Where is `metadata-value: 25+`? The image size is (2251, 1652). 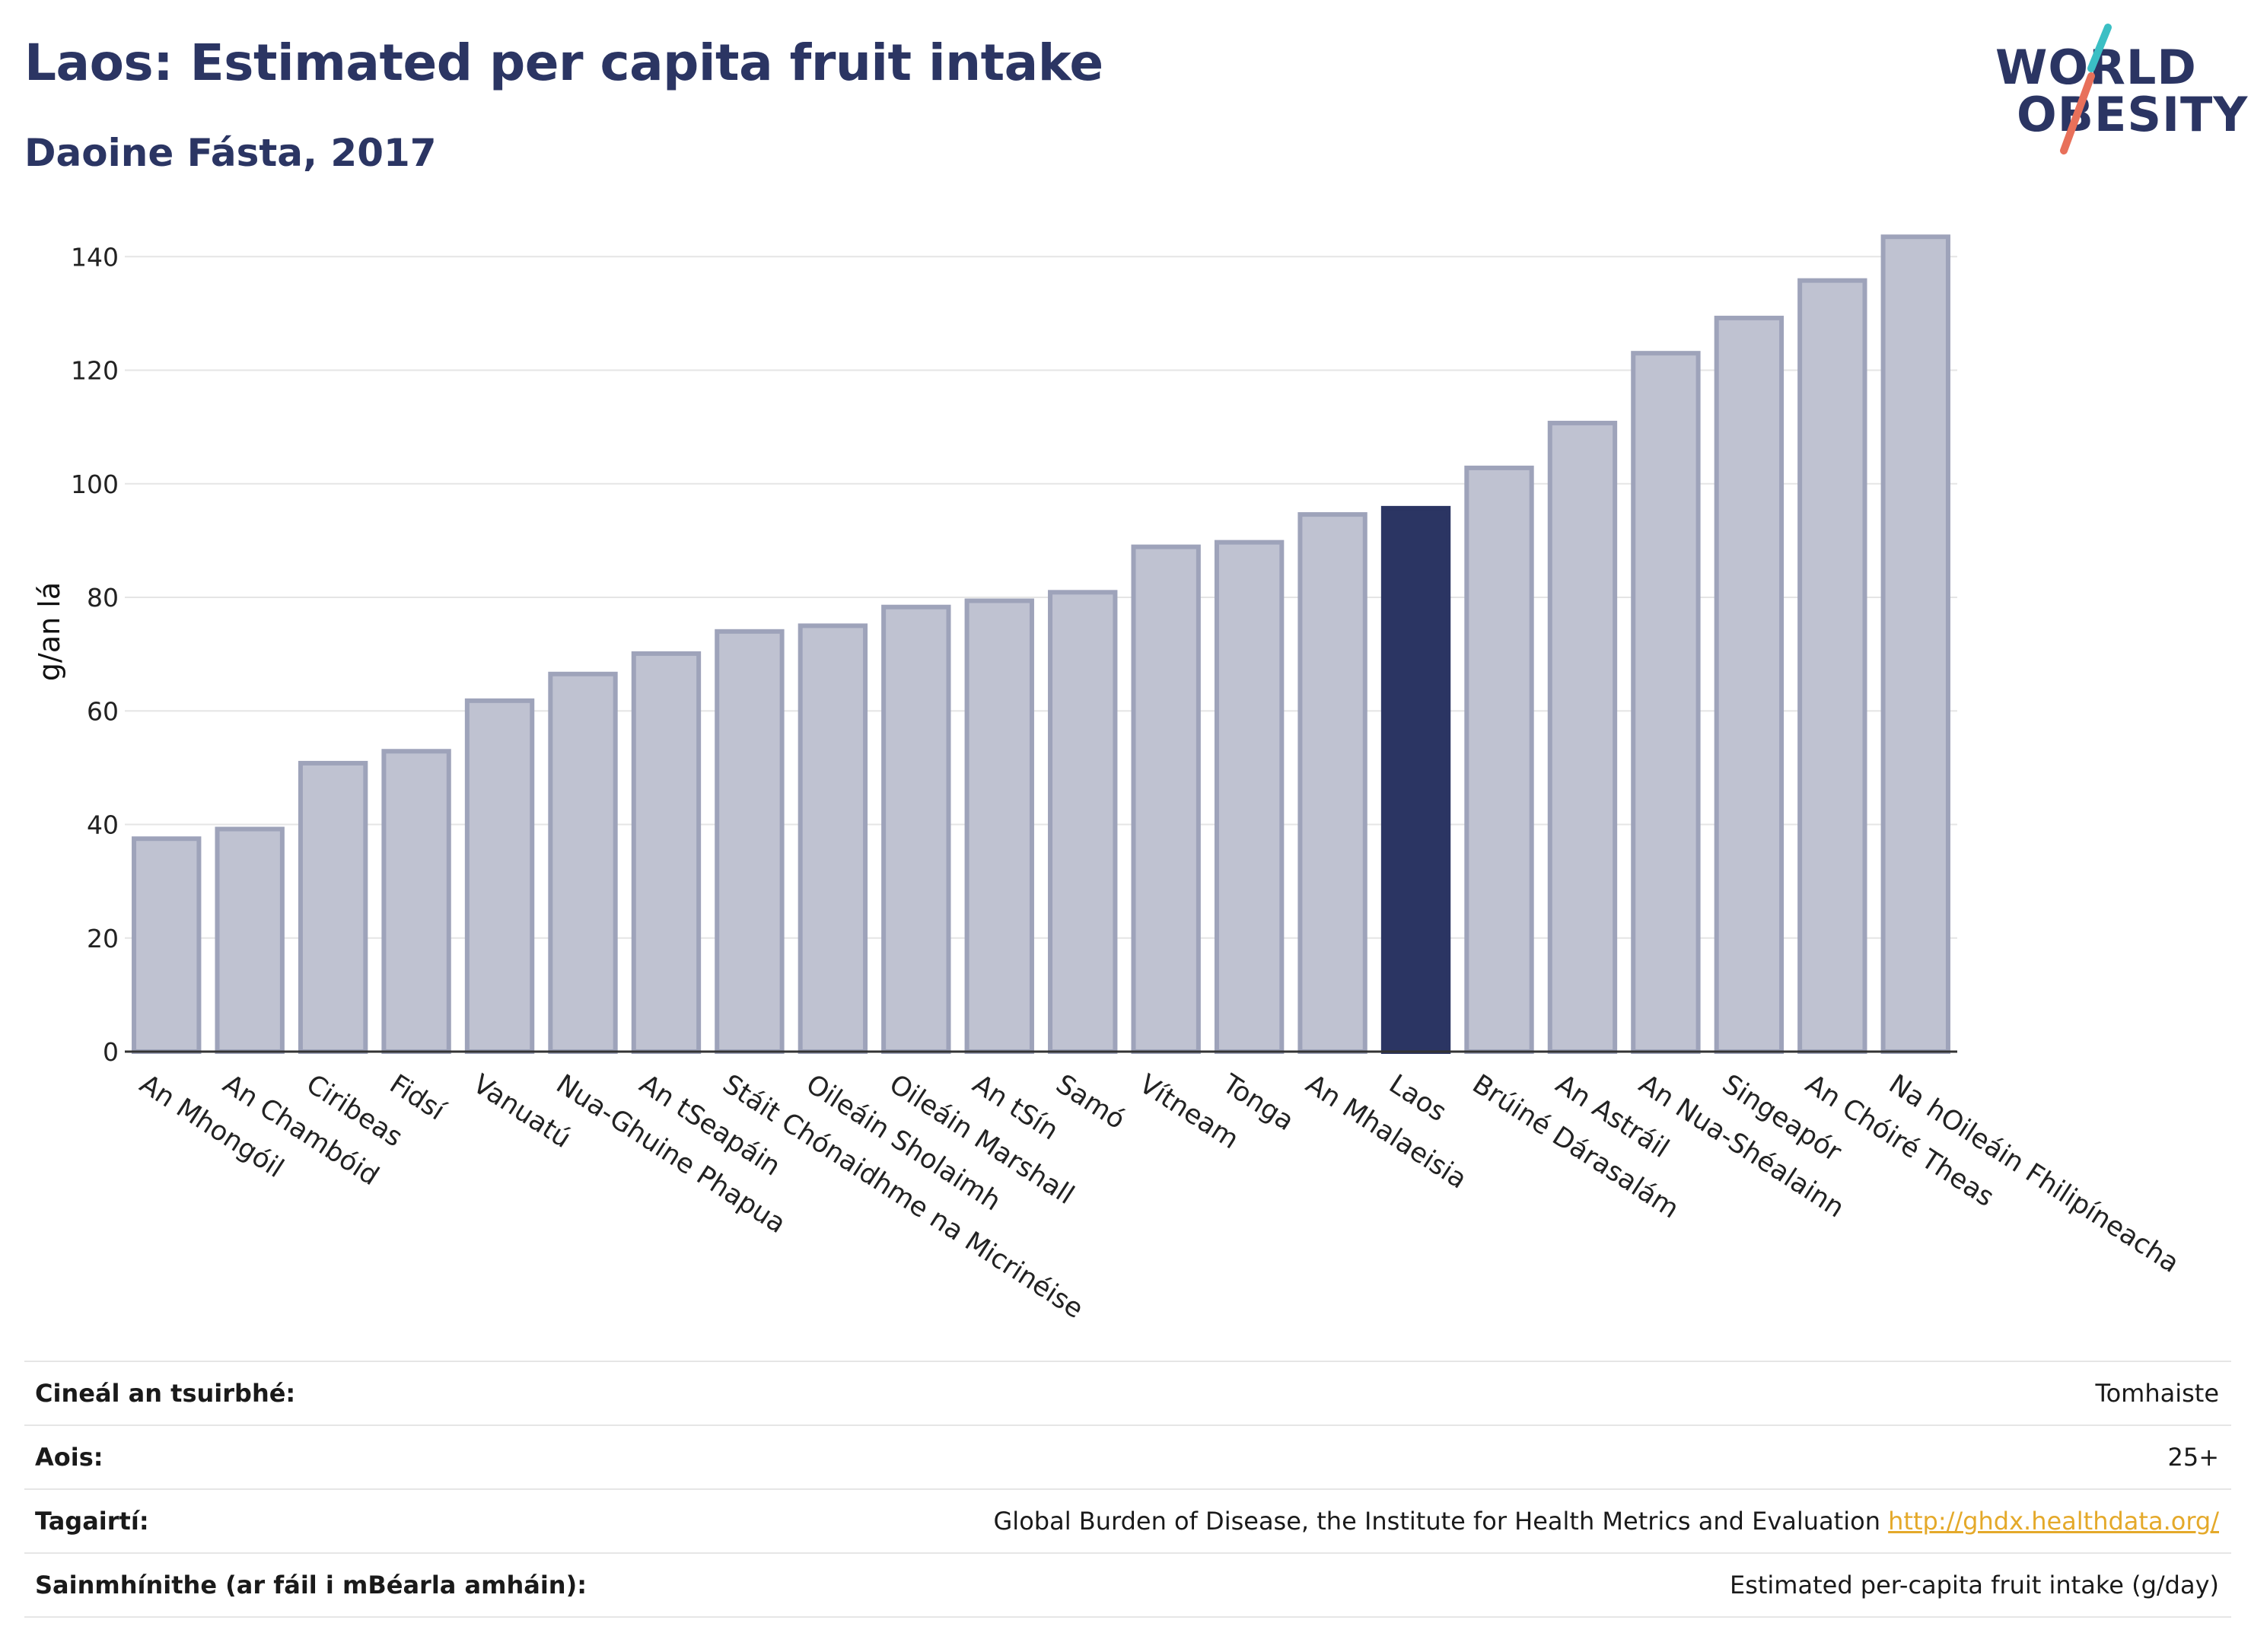 metadata-value: 25+ is located at coordinates (2193, 1457).